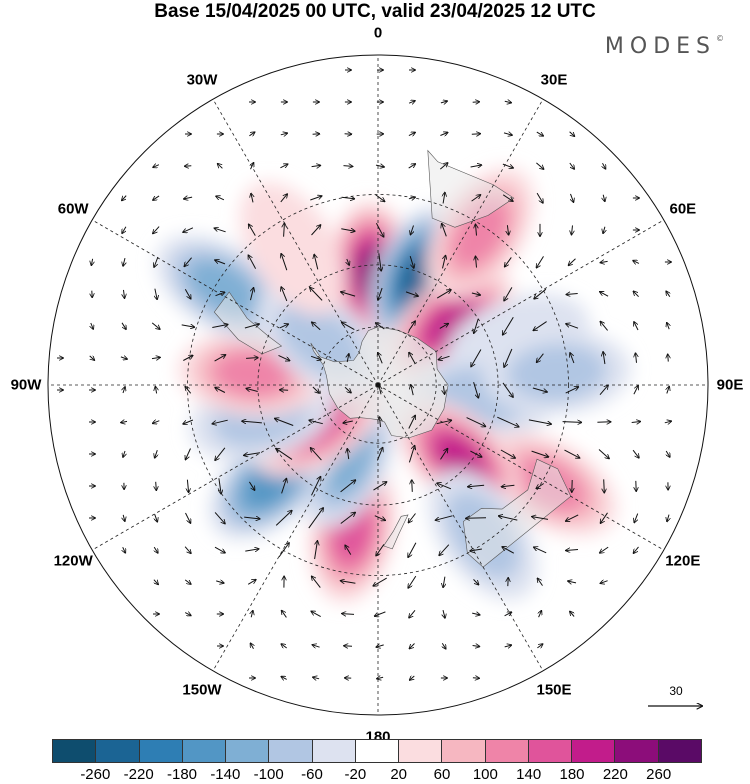  Describe the element at coordinates (73, 209) in the screenshot. I see `longitude-label-lon-60w: 60W` at that location.